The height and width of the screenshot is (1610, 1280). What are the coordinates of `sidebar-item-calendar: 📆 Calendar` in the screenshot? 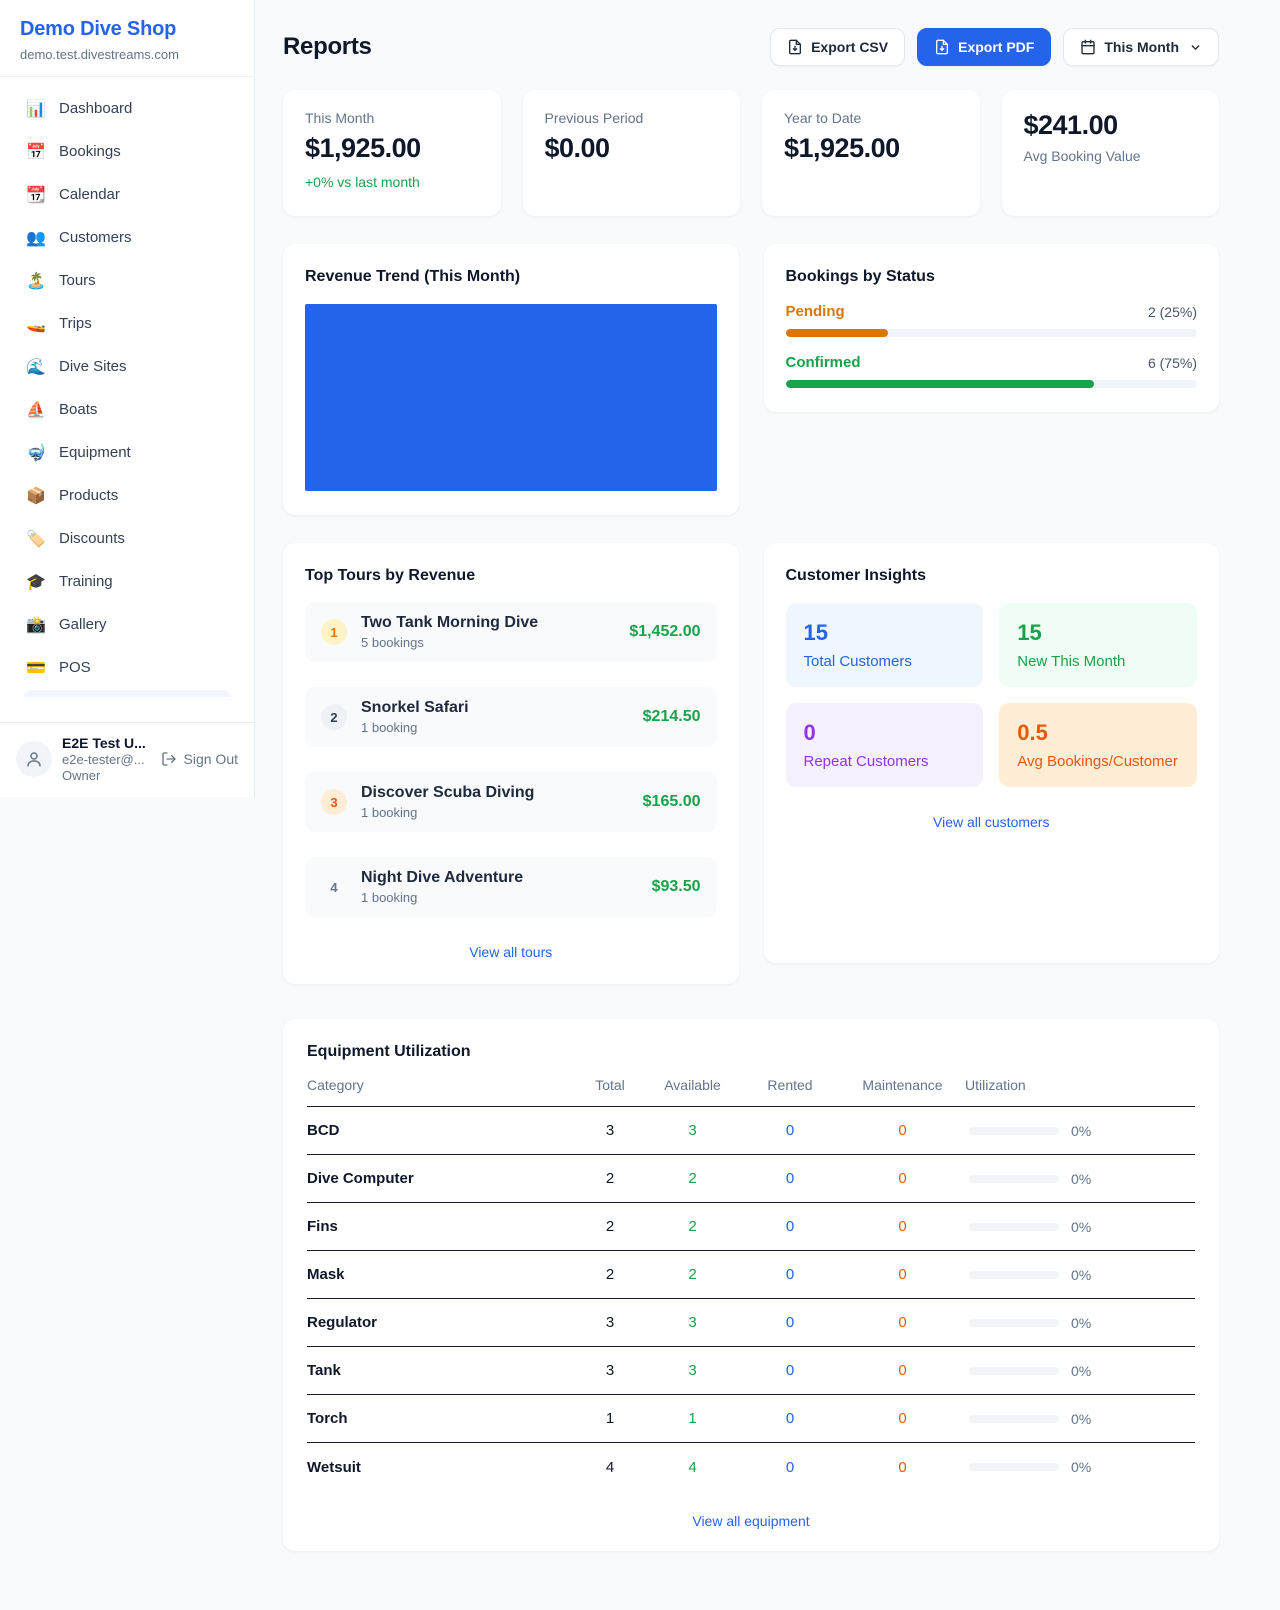 It's located at (127, 194).